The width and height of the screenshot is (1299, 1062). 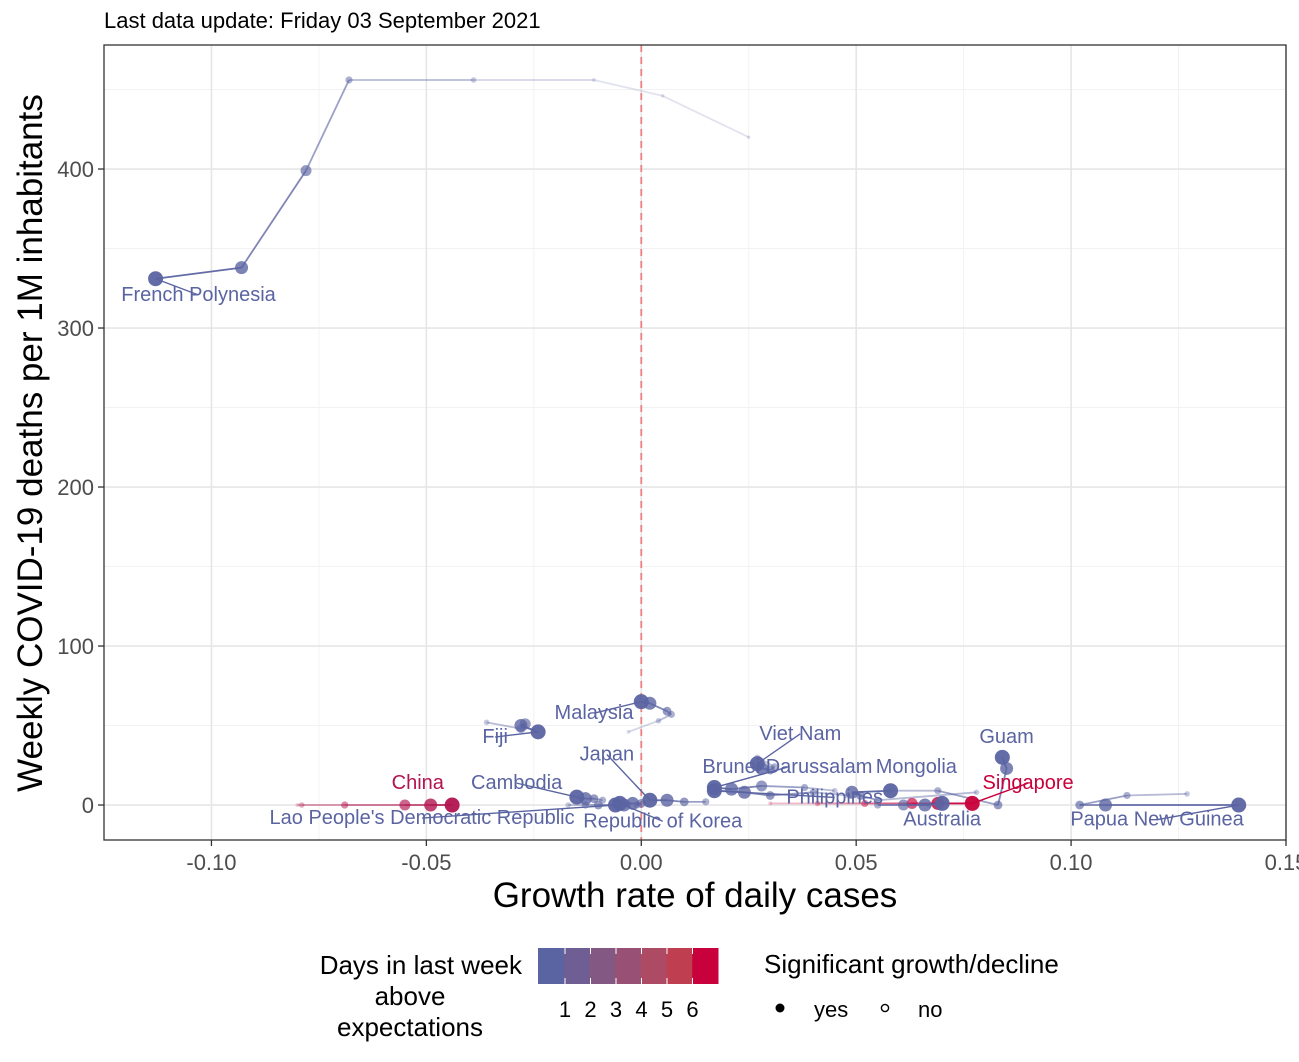 What do you see at coordinates (75, 646) in the screenshot?
I see `y-tick-label: 100` at bounding box center [75, 646].